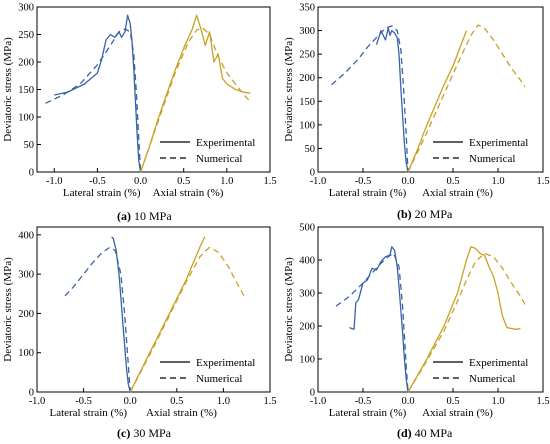 The width and height of the screenshot is (550, 444). I want to click on y-tick-label: 350, so click(307, 8).